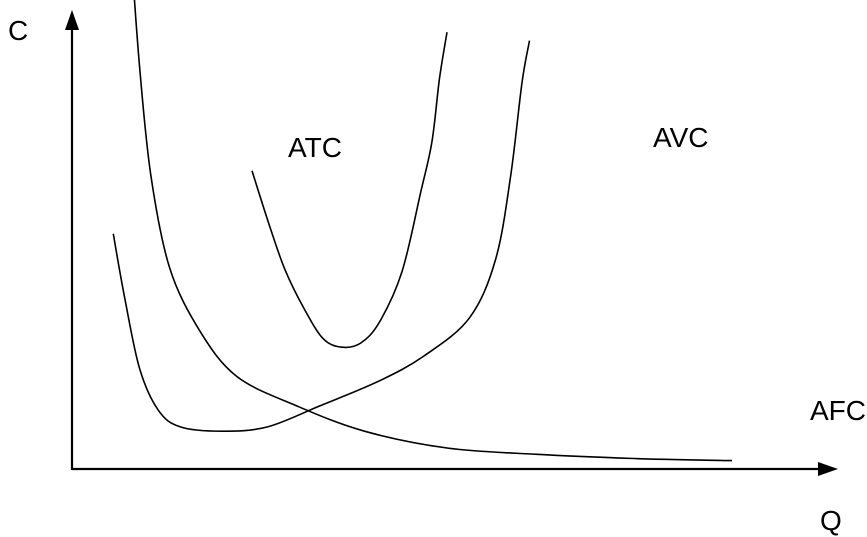 The image size is (867, 537). What do you see at coordinates (349, 190) in the screenshot?
I see `atc-curve` at bounding box center [349, 190].